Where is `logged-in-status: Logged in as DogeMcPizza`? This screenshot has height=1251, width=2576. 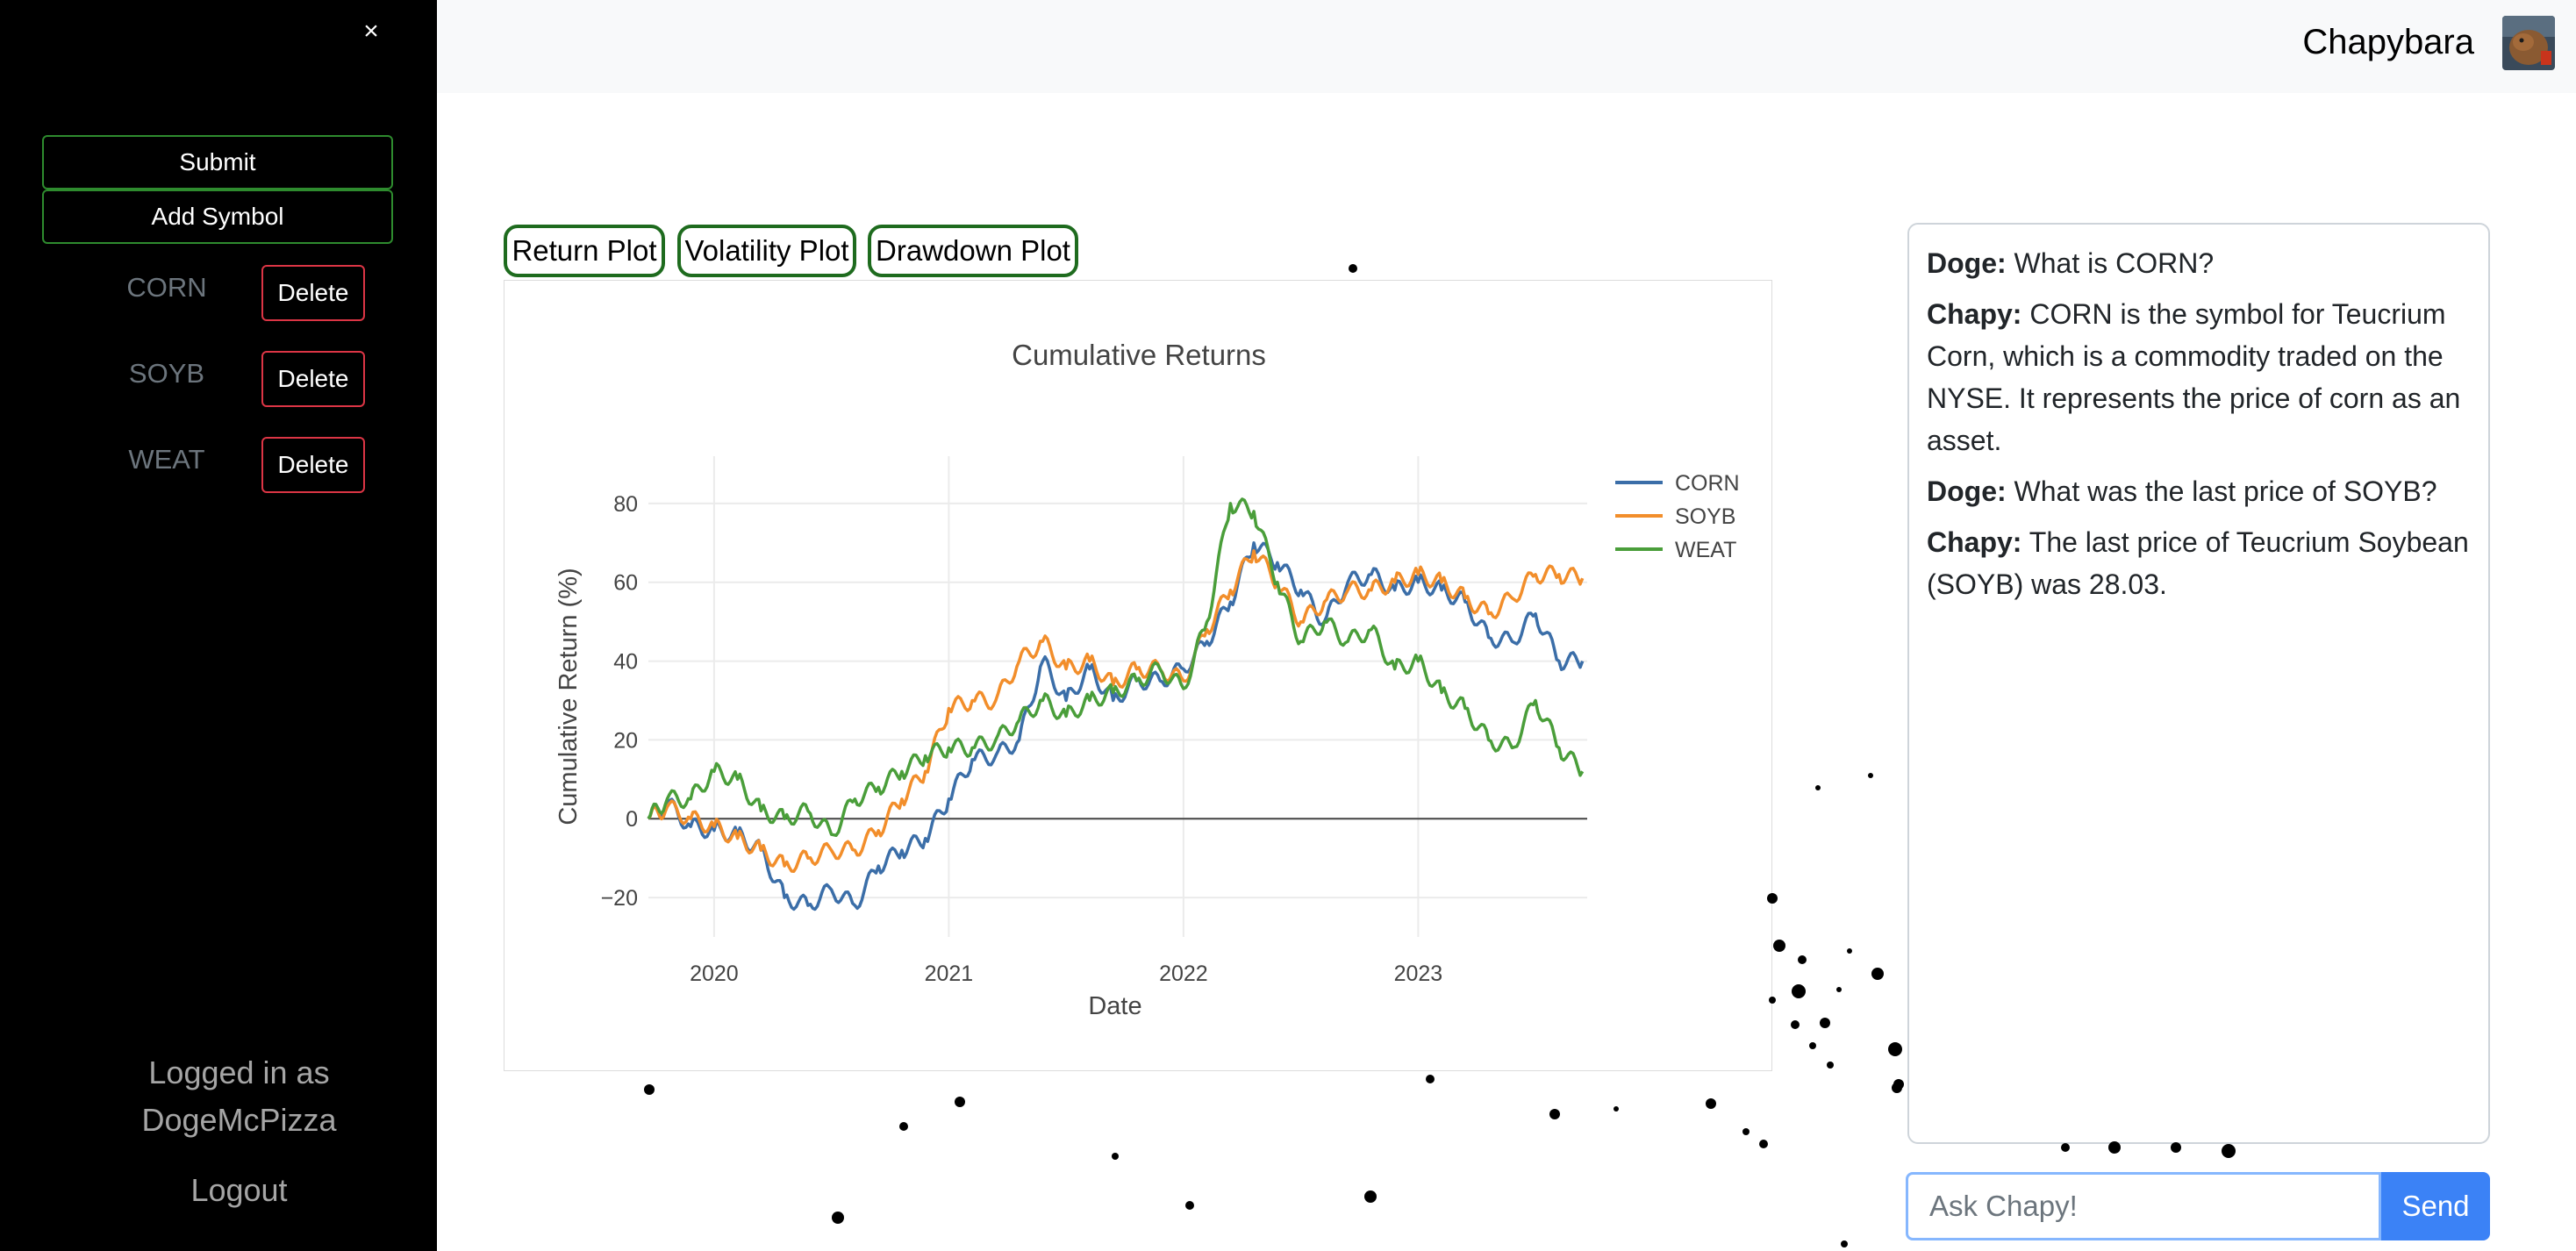 logged-in-status: Logged in as DogeMcPizza is located at coordinates (239, 1096).